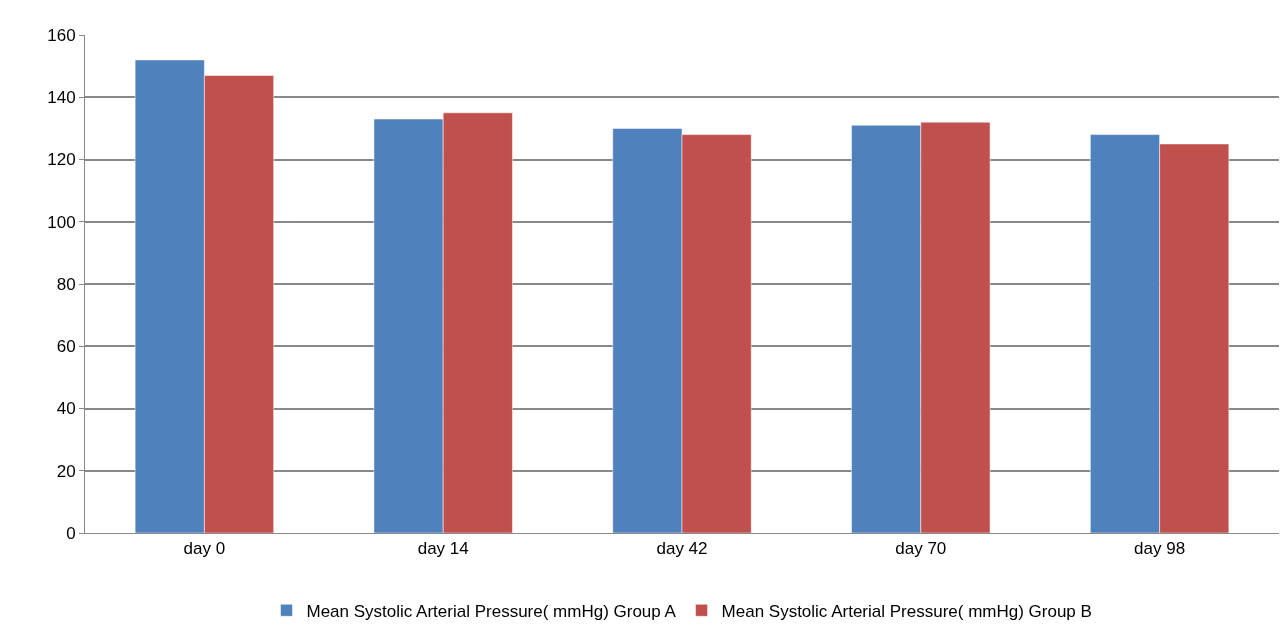  I want to click on y-tick-label: 60, so click(66, 347).